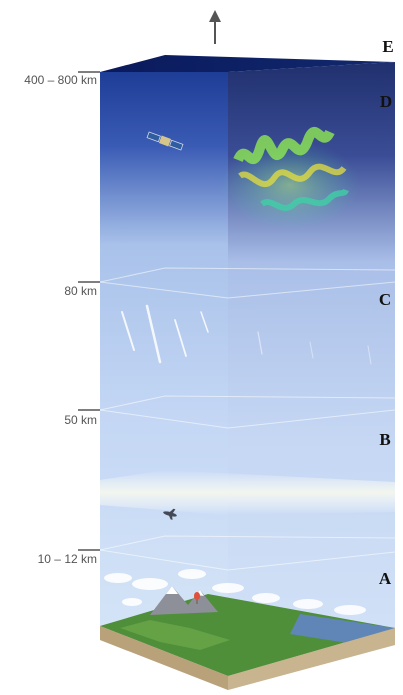  I want to click on column-top-face, so click(247, 63).